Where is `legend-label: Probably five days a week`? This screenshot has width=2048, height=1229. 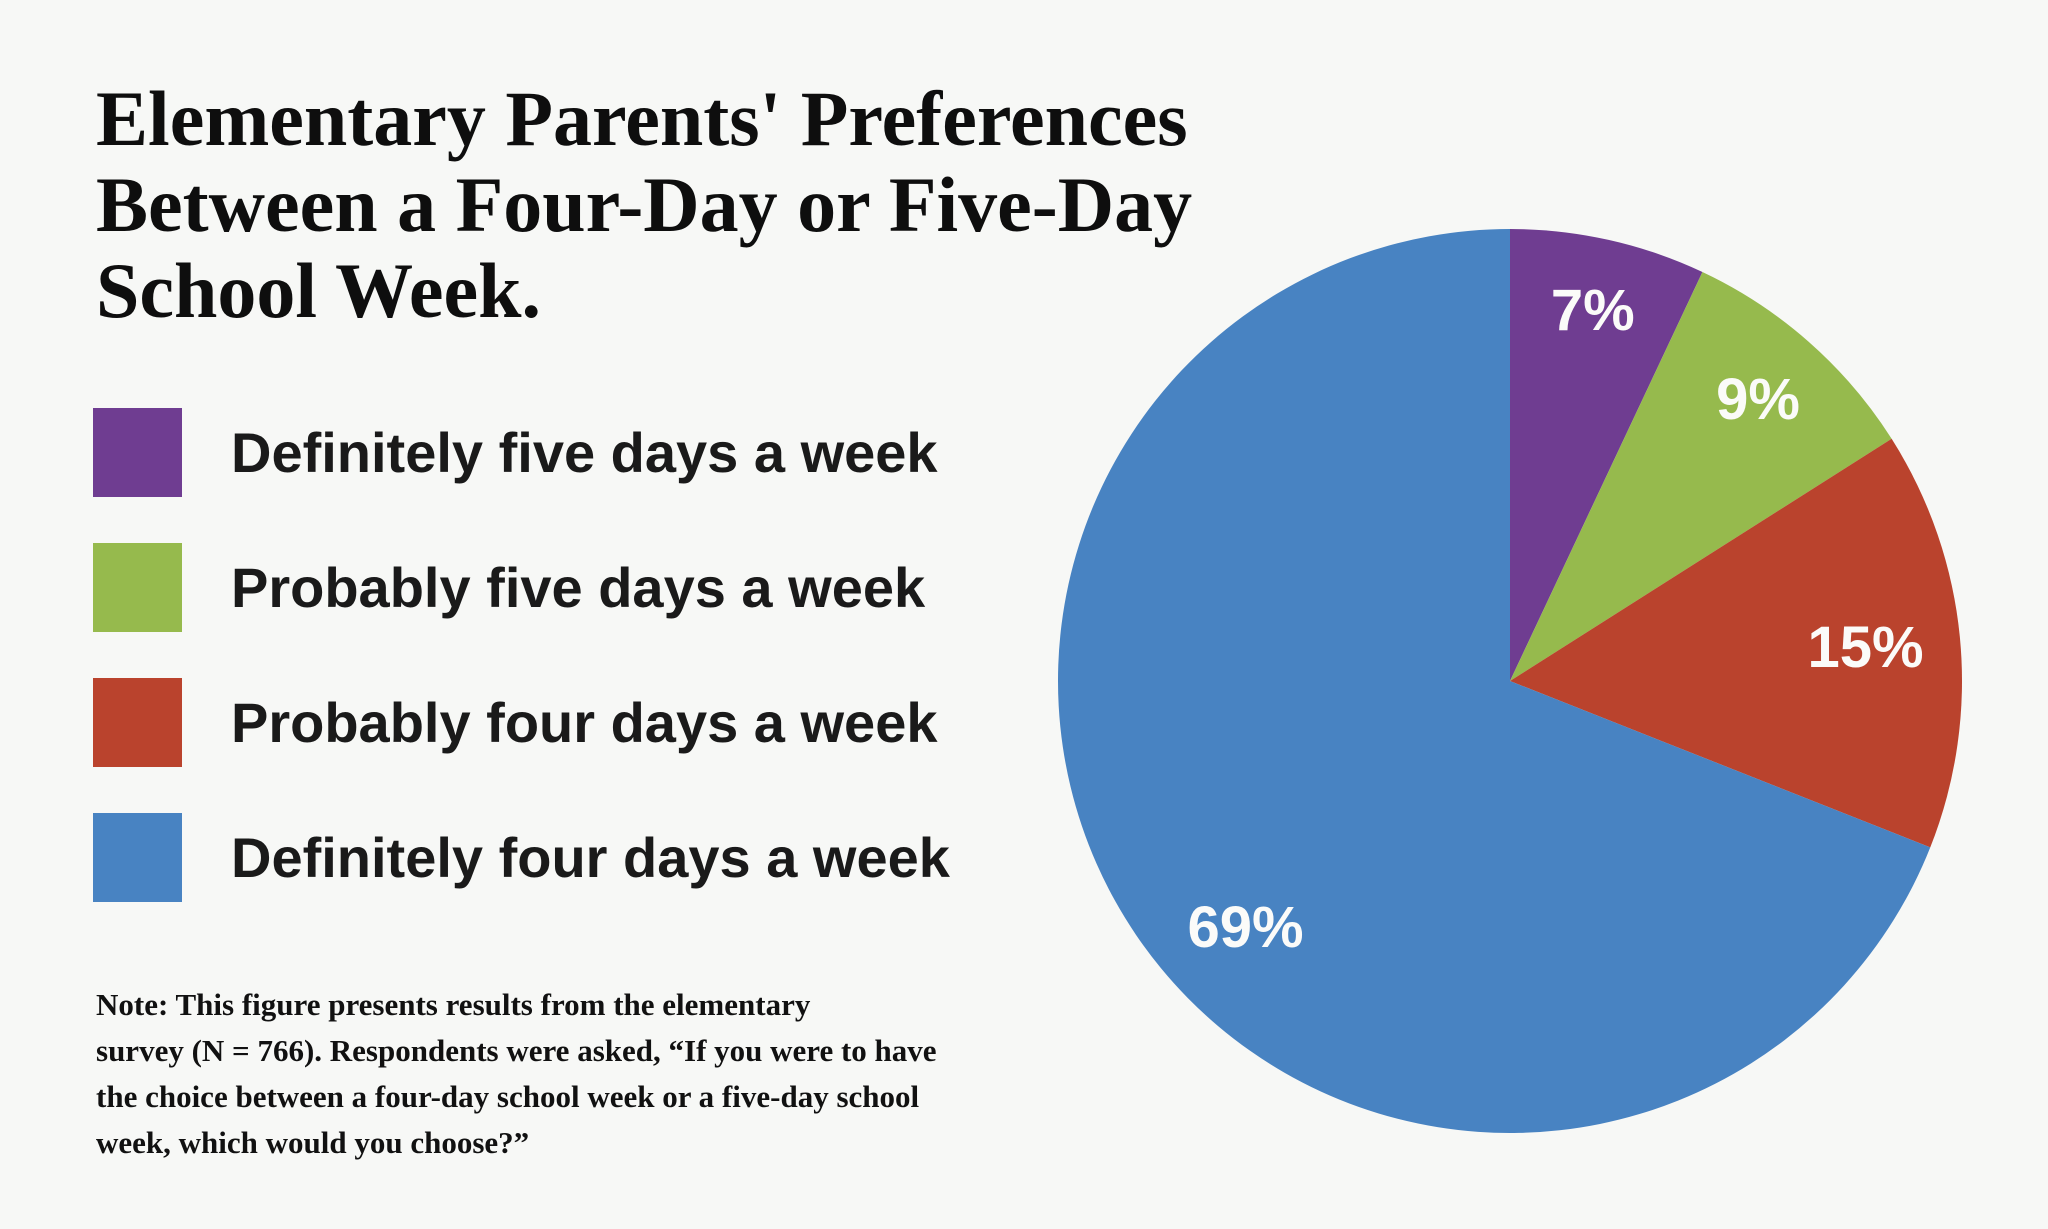
legend-label: Probably five days a week is located at coordinates (578, 587).